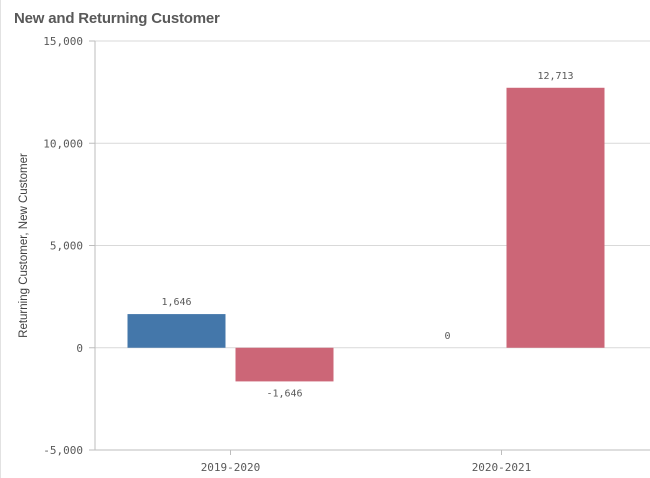 The image size is (650, 478). What do you see at coordinates (176, 331) in the screenshot?
I see `bar-returning-customer` at bounding box center [176, 331].